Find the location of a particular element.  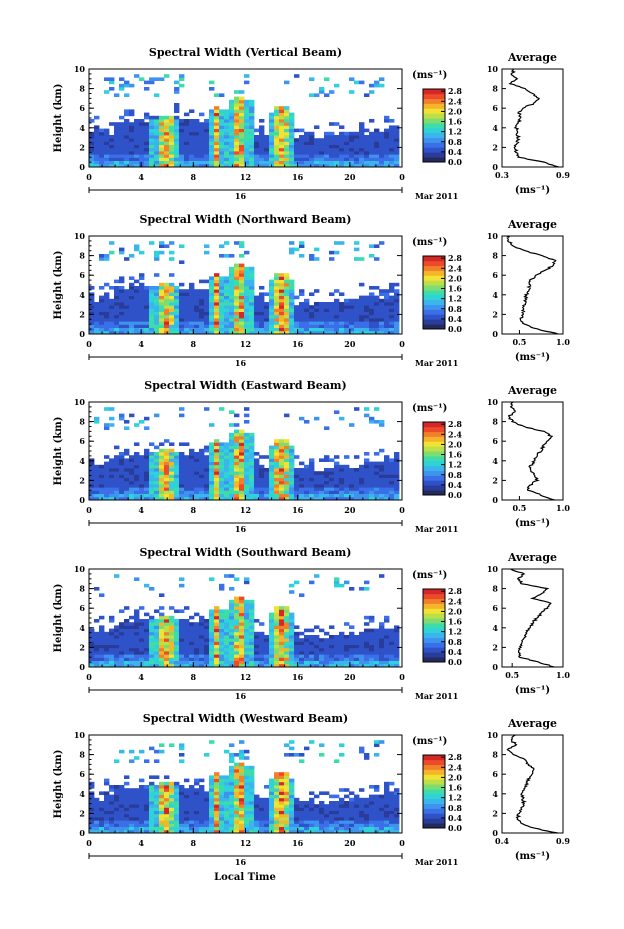

x-tick-label: 20 is located at coordinates (350, 344).